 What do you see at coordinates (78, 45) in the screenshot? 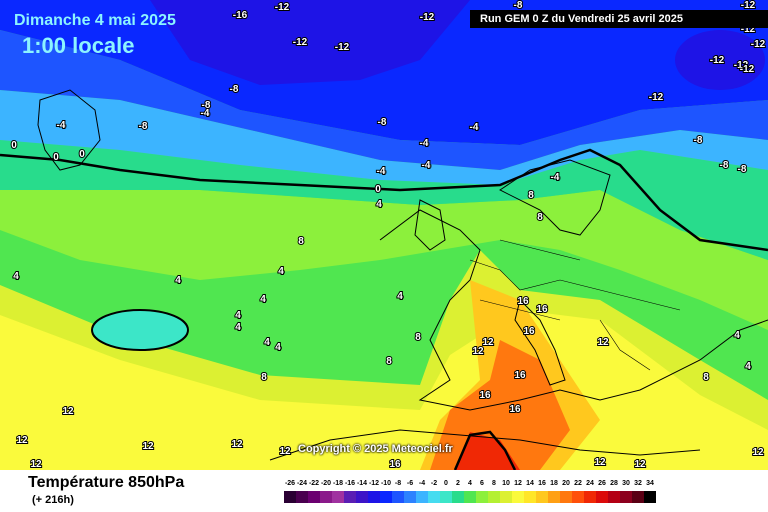
I see `forecast-time: 1:00 locale` at bounding box center [78, 45].